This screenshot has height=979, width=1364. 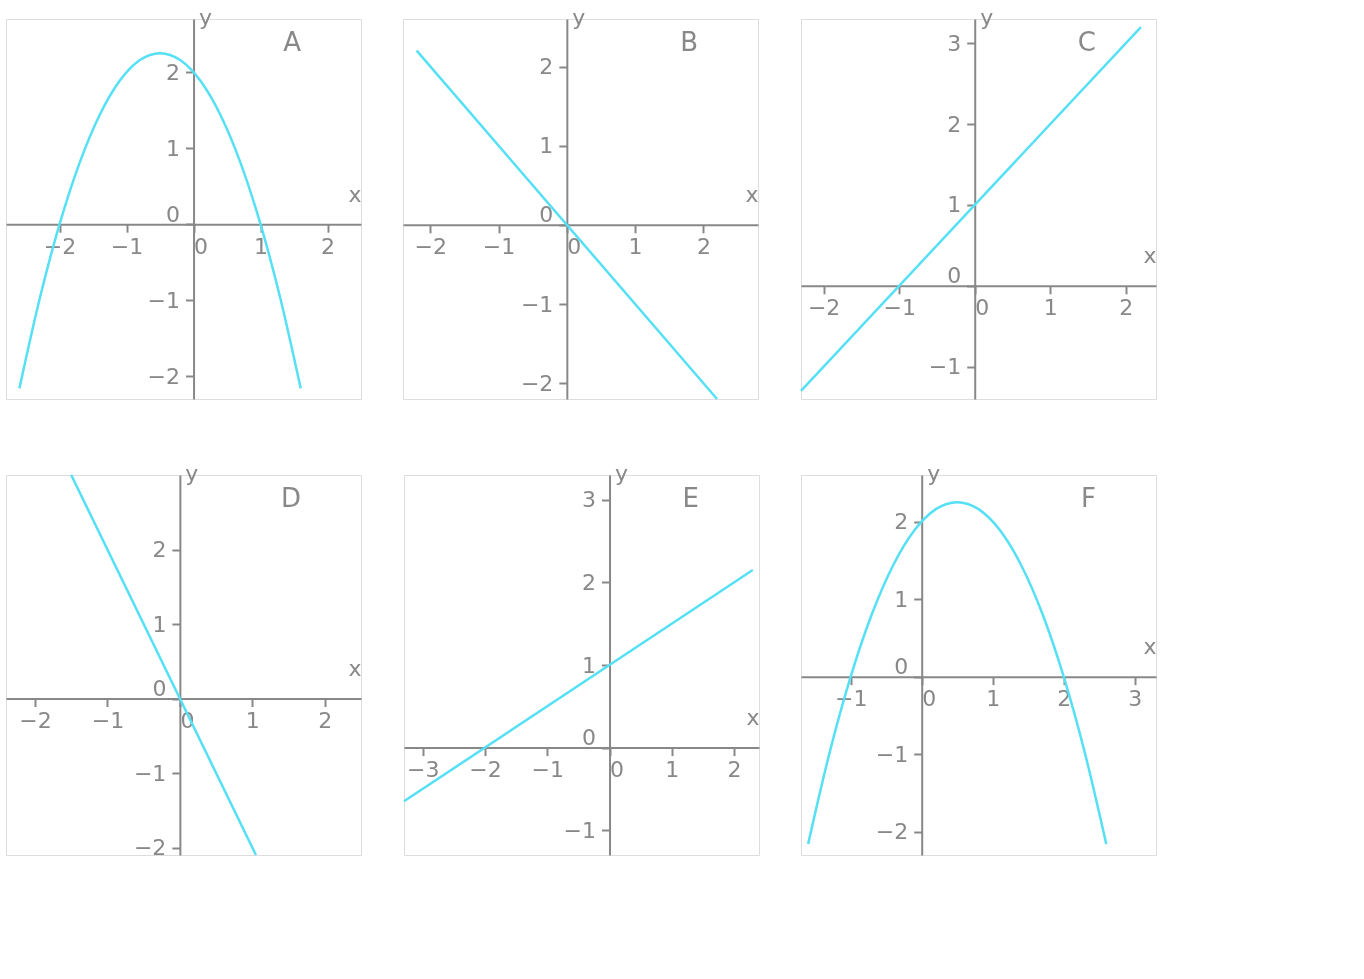 What do you see at coordinates (689, 42) in the screenshot?
I see `chart-title: B` at bounding box center [689, 42].